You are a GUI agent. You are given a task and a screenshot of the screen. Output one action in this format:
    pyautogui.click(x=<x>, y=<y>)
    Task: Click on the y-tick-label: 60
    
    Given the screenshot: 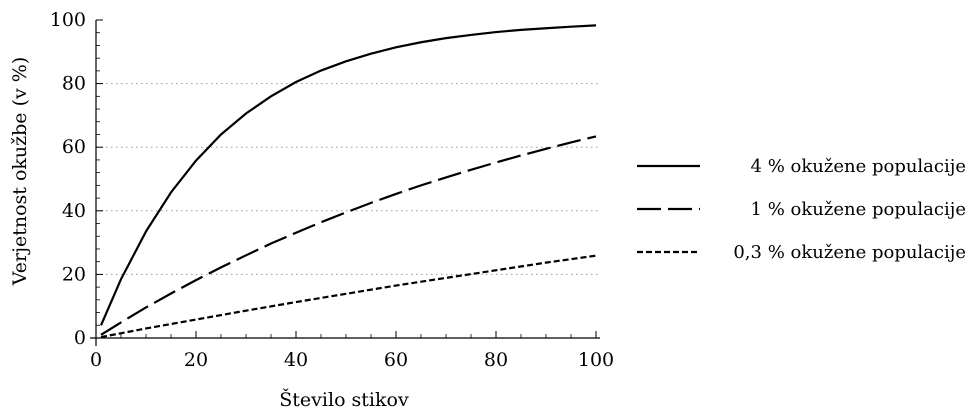 What is the action you would take?
    pyautogui.click(x=74, y=147)
    